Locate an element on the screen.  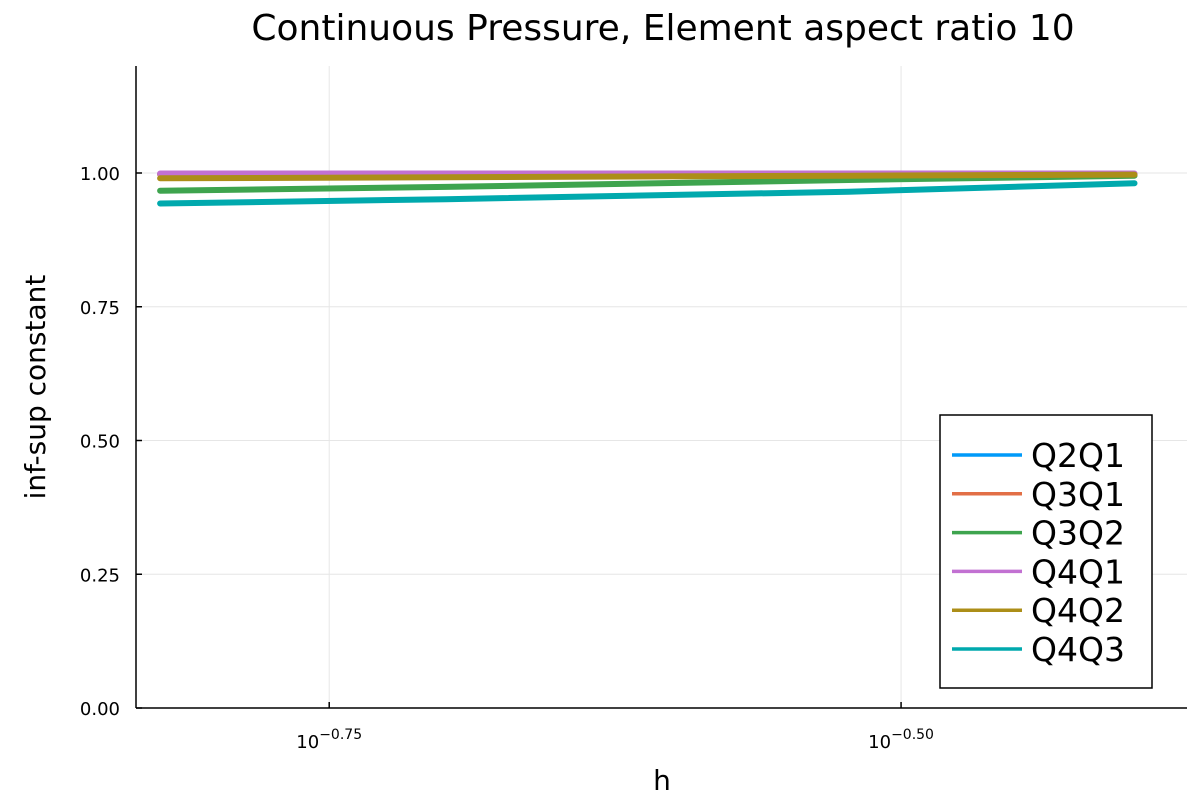
x-axis-label: h is located at coordinates (662, 780).